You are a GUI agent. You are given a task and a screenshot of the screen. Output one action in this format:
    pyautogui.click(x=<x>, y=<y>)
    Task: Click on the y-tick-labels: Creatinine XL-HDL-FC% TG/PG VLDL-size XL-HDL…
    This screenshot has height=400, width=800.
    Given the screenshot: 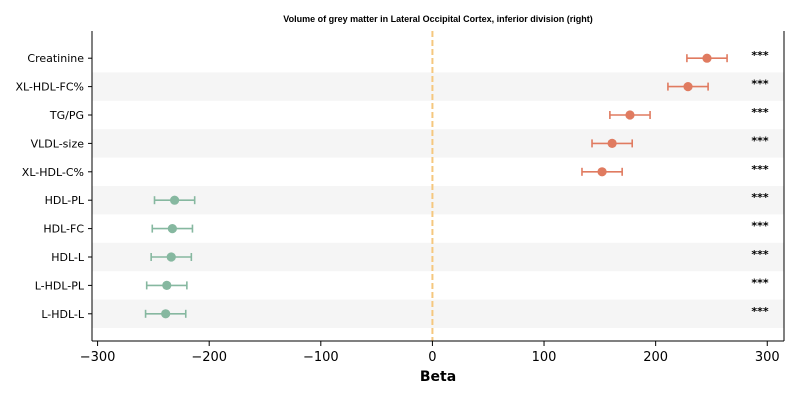 What is the action you would take?
    pyautogui.click(x=53, y=186)
    